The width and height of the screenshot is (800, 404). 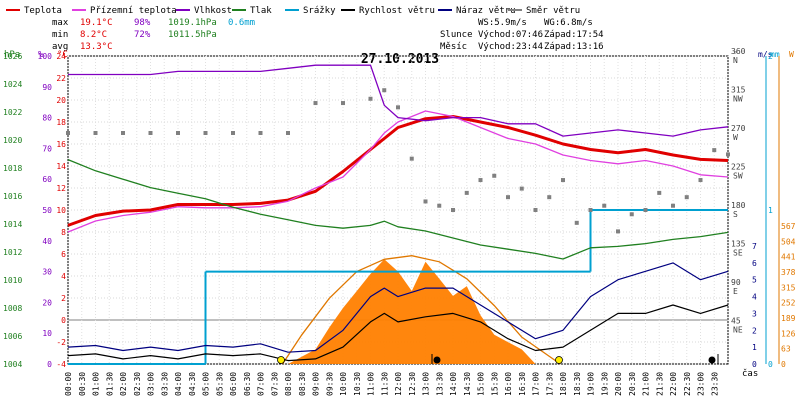 I want to click on x-tick-label: 11:30, so click(x=384, y=384).